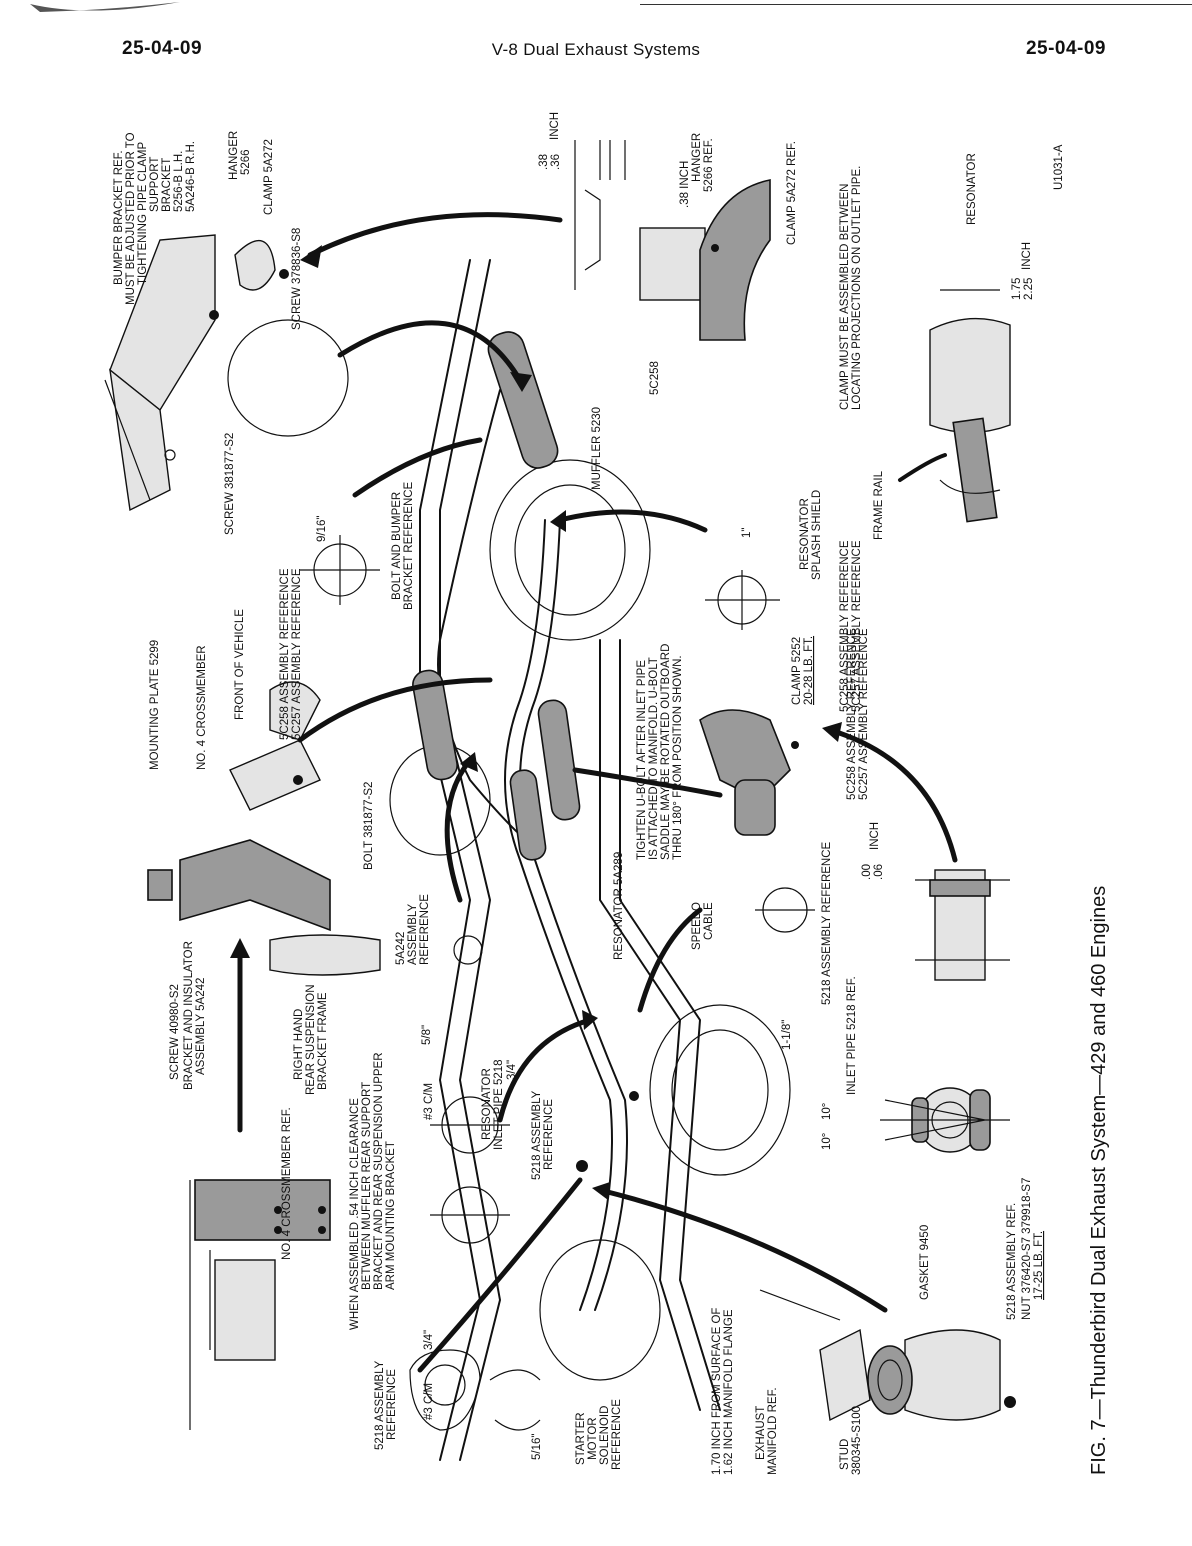 The width and height of the screenshot is (1192, 1546). Describe the element at coordinates (729, 1392) in the screenshot. I see `label-manifold-flange-2: 1.62 INCH MANIFOLD FLANGE` at that location.